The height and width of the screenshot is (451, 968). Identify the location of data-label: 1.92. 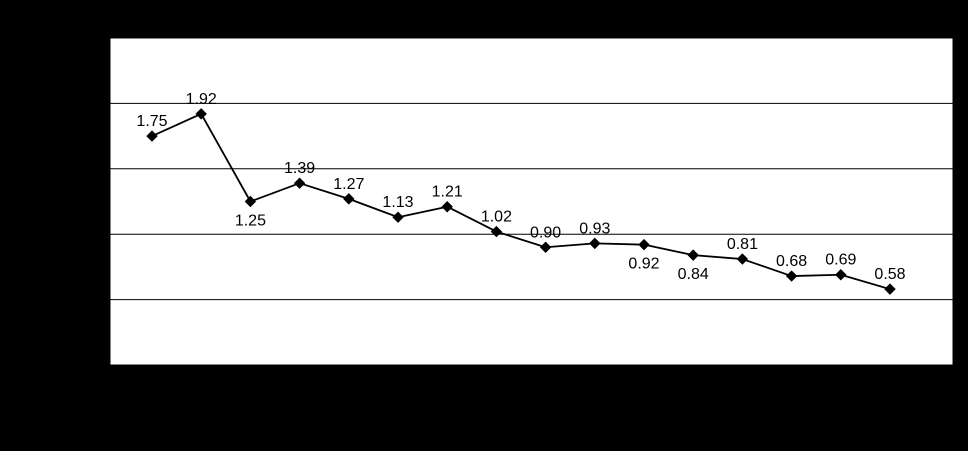
(201, 99).